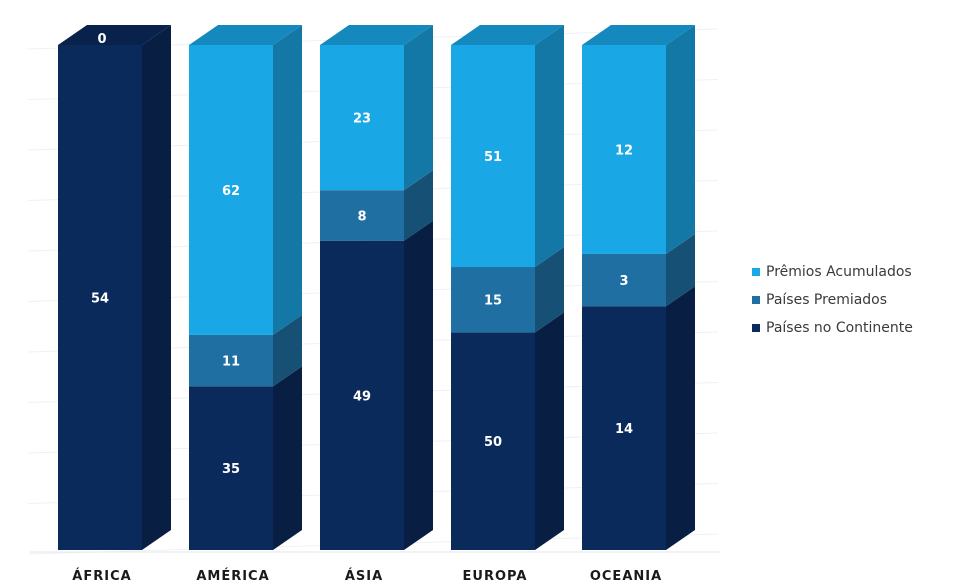 The height and width of the screenshot is (585, 977). I want to click on data-label-0-4: 14, so click(624, 429).